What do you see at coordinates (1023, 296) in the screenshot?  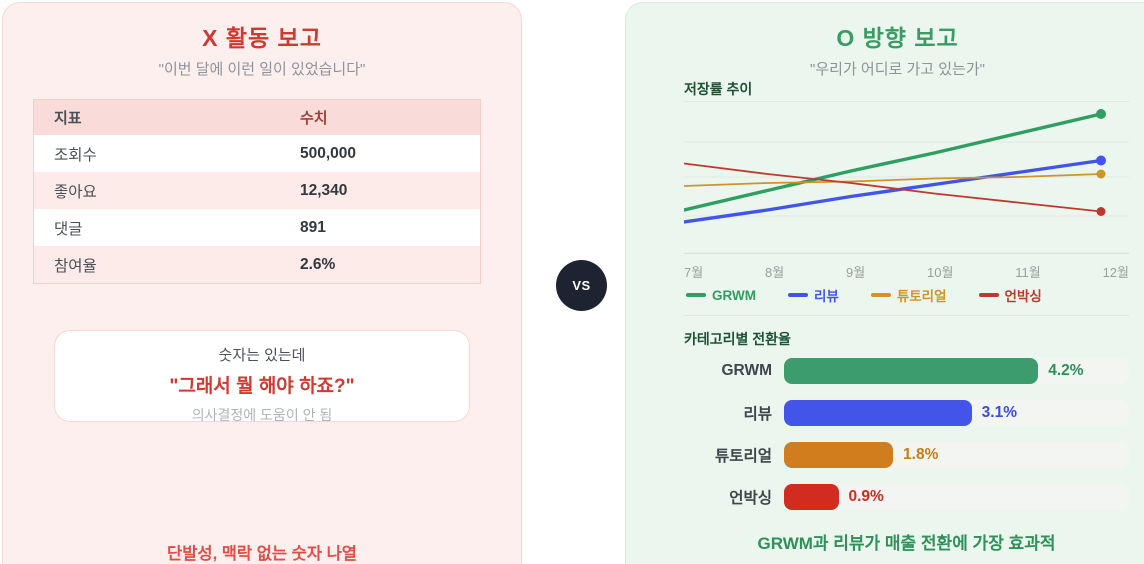 I see `legend-label: 언박싱` at bounding box center [1023, 296].